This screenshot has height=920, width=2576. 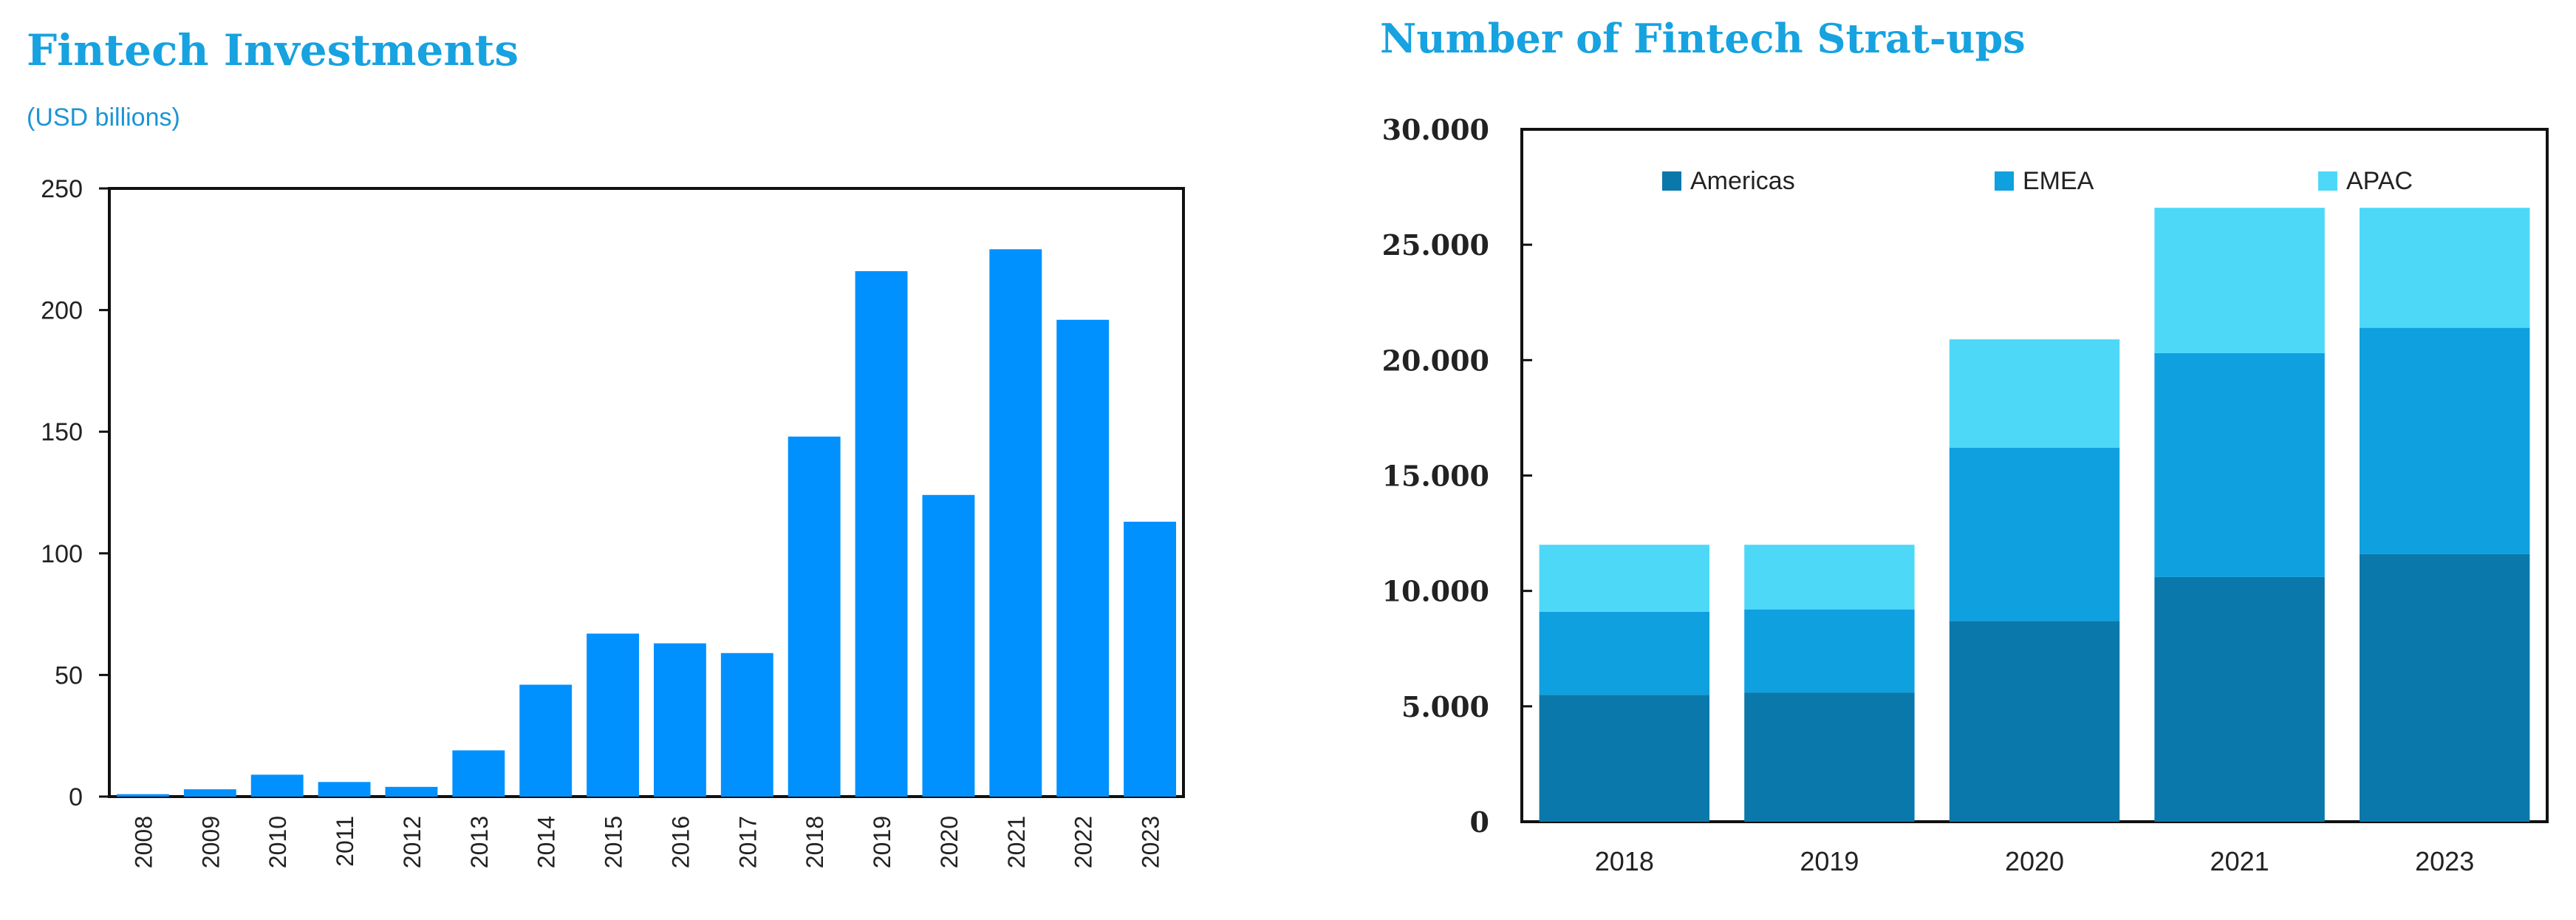 What do you see at coordinates (814, 616) in the screenshot?
I see `bar-2018` at bounding box center [814, 616].